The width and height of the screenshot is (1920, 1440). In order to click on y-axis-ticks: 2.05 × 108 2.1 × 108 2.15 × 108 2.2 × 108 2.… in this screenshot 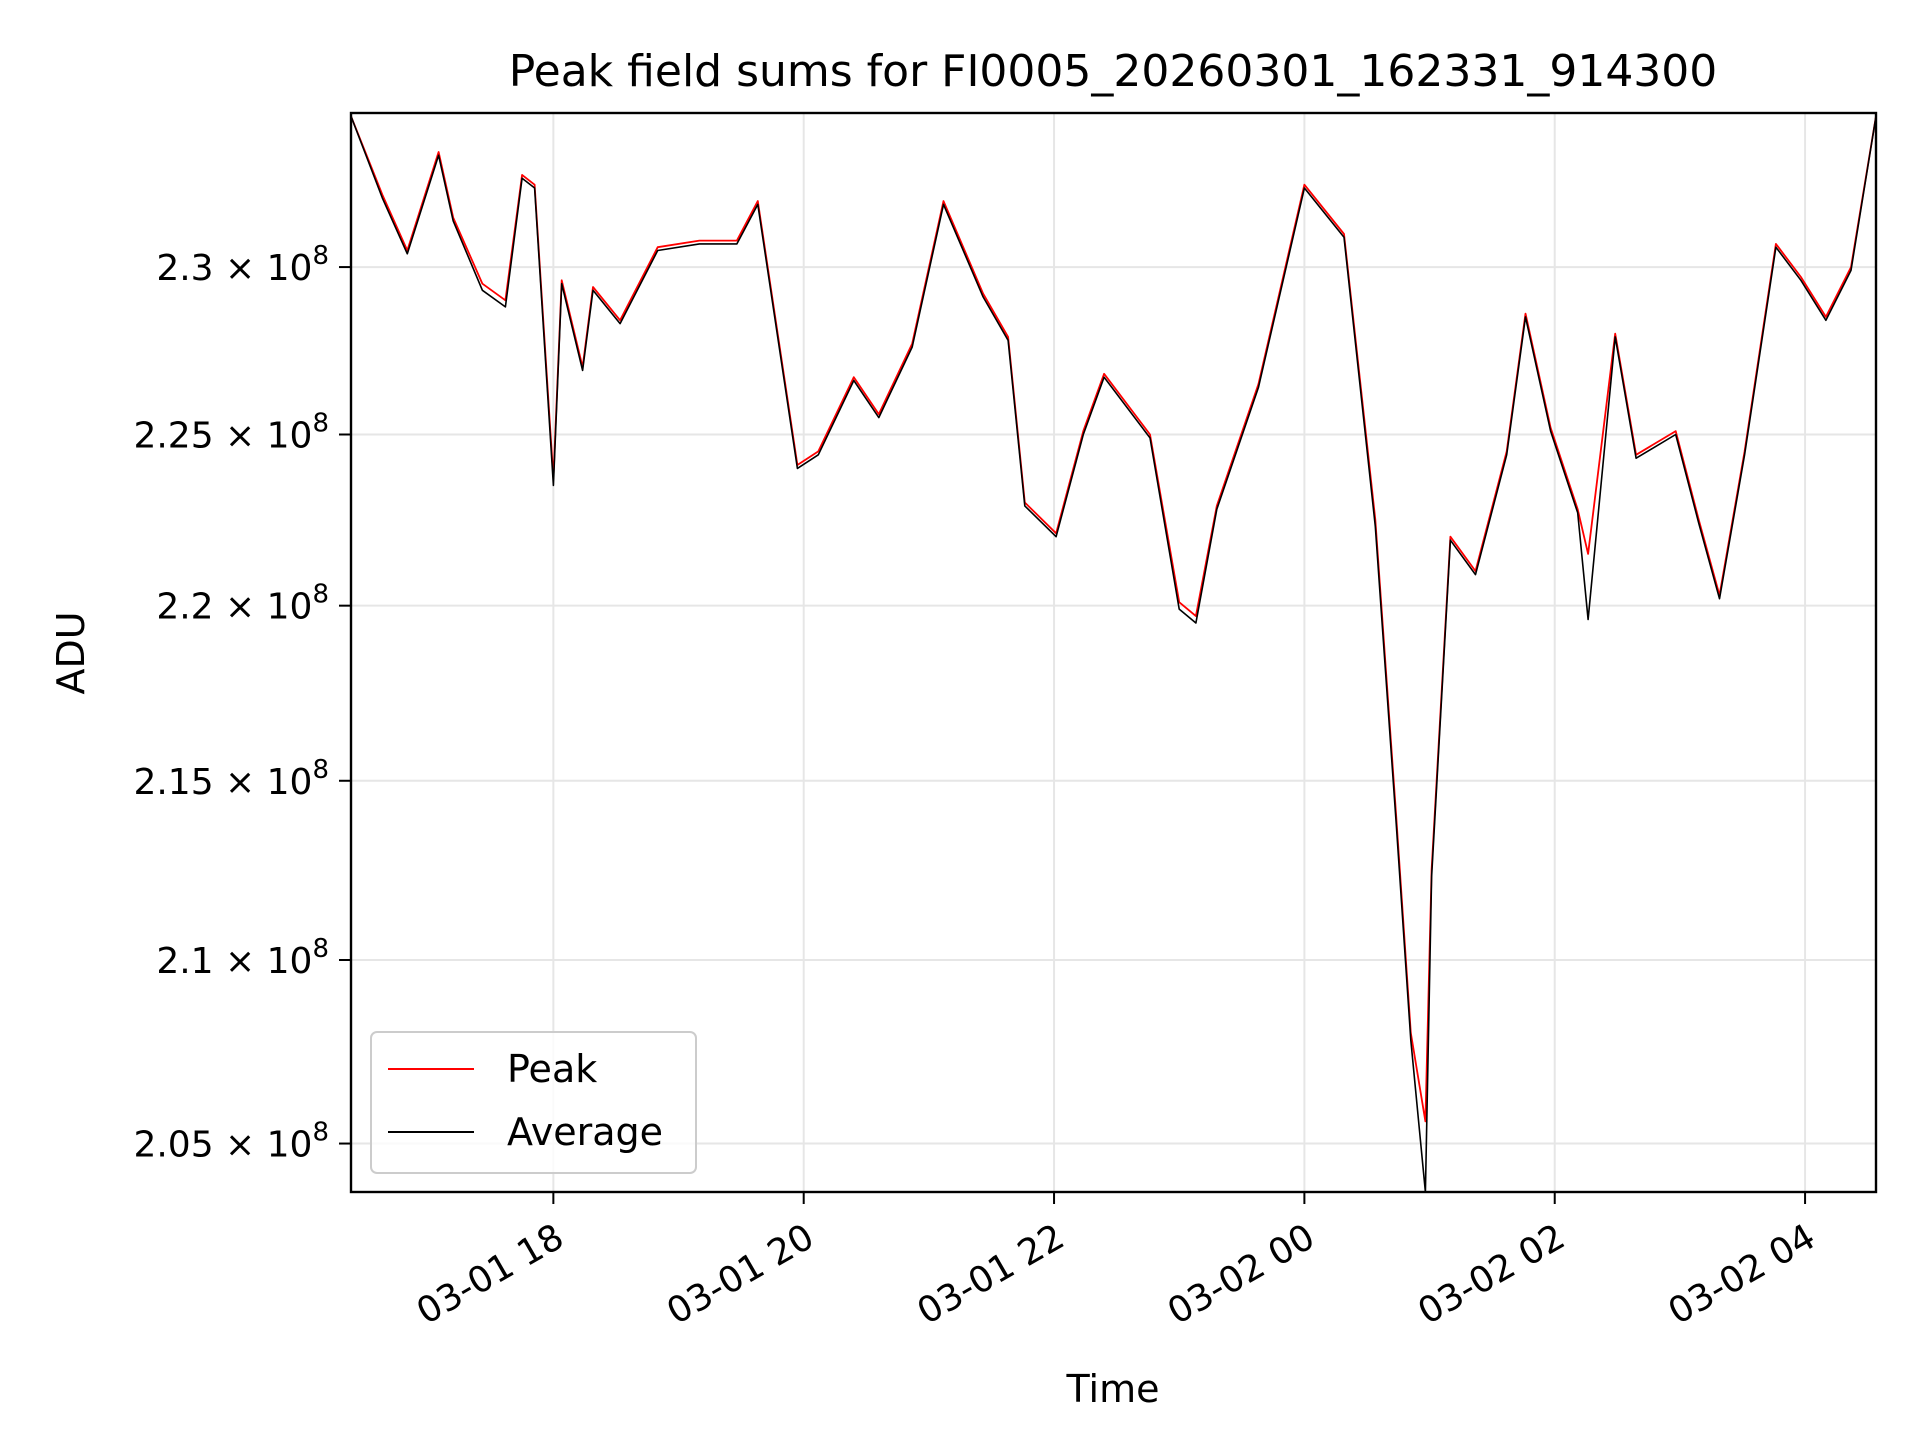, I will do `click(242, 703)`.